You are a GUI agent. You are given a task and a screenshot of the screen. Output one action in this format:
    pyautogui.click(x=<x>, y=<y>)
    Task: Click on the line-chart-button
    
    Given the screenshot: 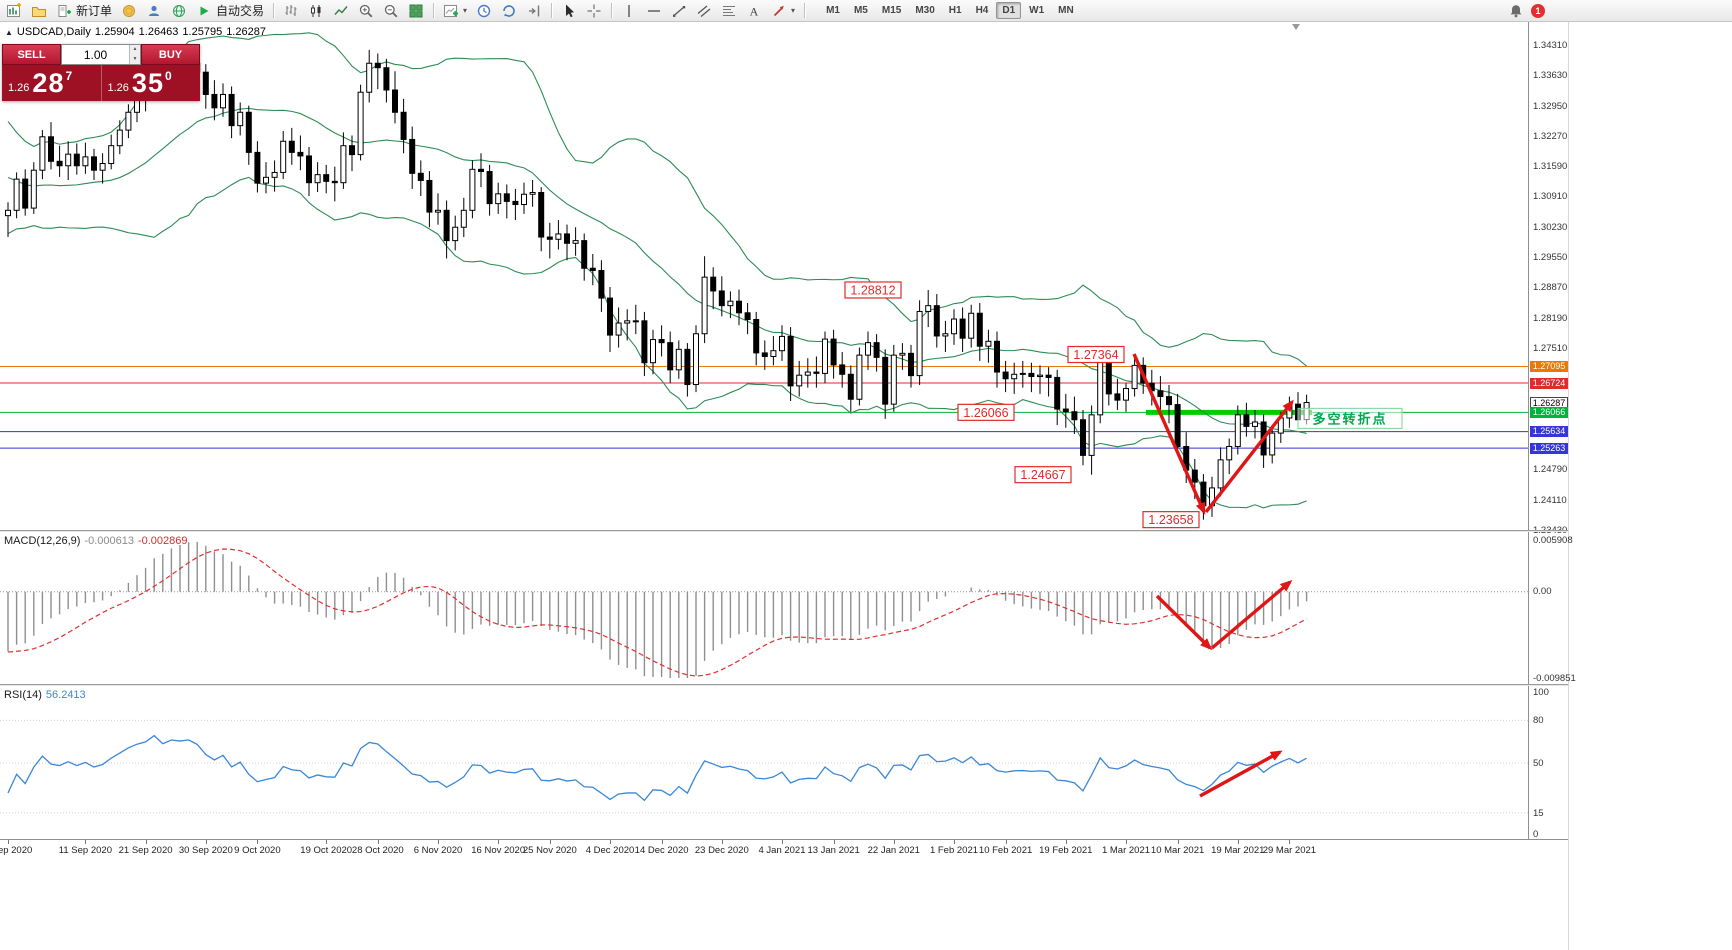 What is the action you would take?
    pyautogui.click(x=341, y=11)
    